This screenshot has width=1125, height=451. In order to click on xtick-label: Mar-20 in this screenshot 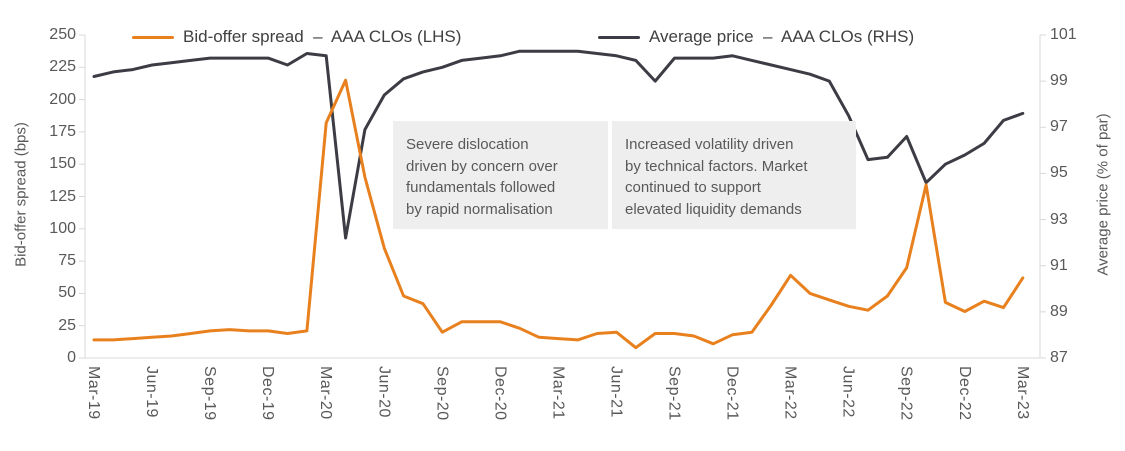, I will do `click(326, 393)`.